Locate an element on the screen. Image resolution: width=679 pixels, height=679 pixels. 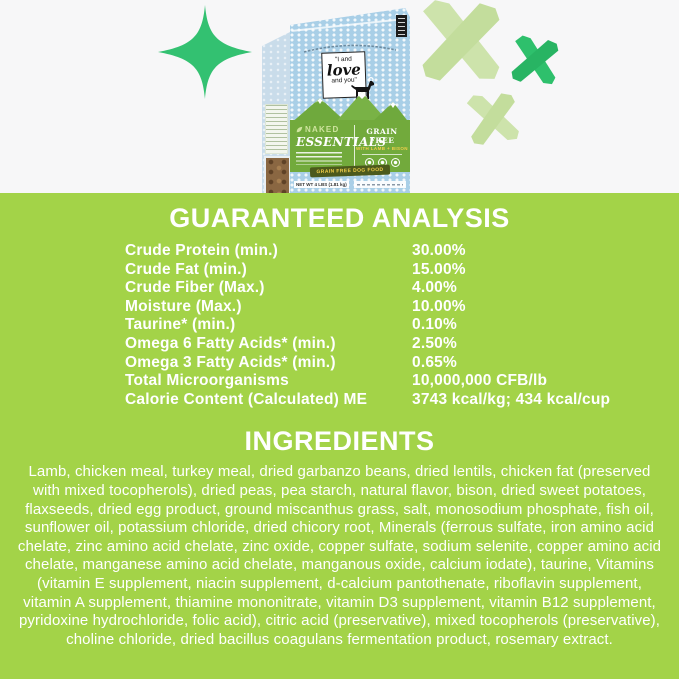
ingredients-title: INGREDIENTS is located at coordinates (339, 441).